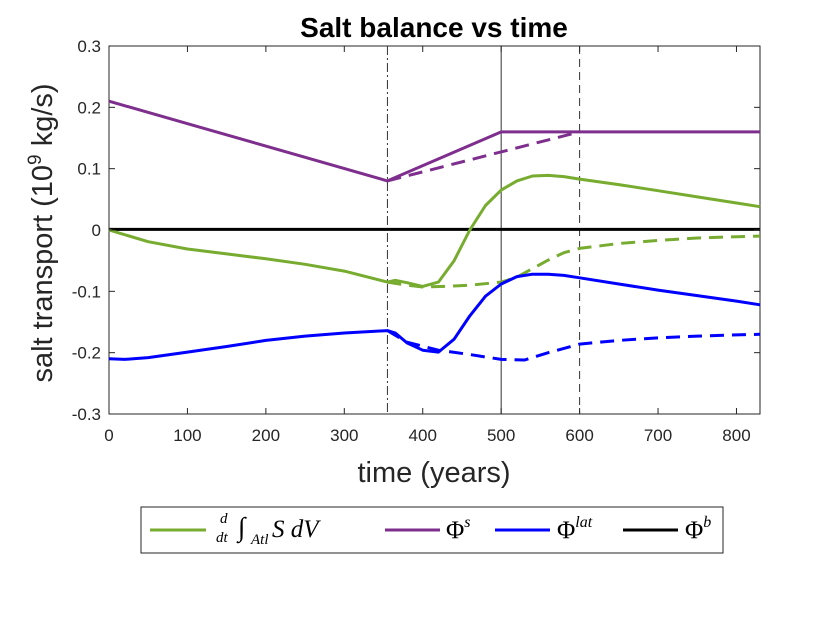  I want to click on legend-integral-sign: ∫, so click(241, 528).